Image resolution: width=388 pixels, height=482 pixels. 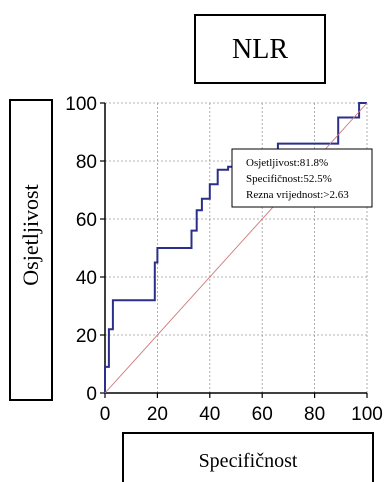 I want to click on annotation-line-3: Rezna vrijednost:>2.63, so click(x=297, y=195).